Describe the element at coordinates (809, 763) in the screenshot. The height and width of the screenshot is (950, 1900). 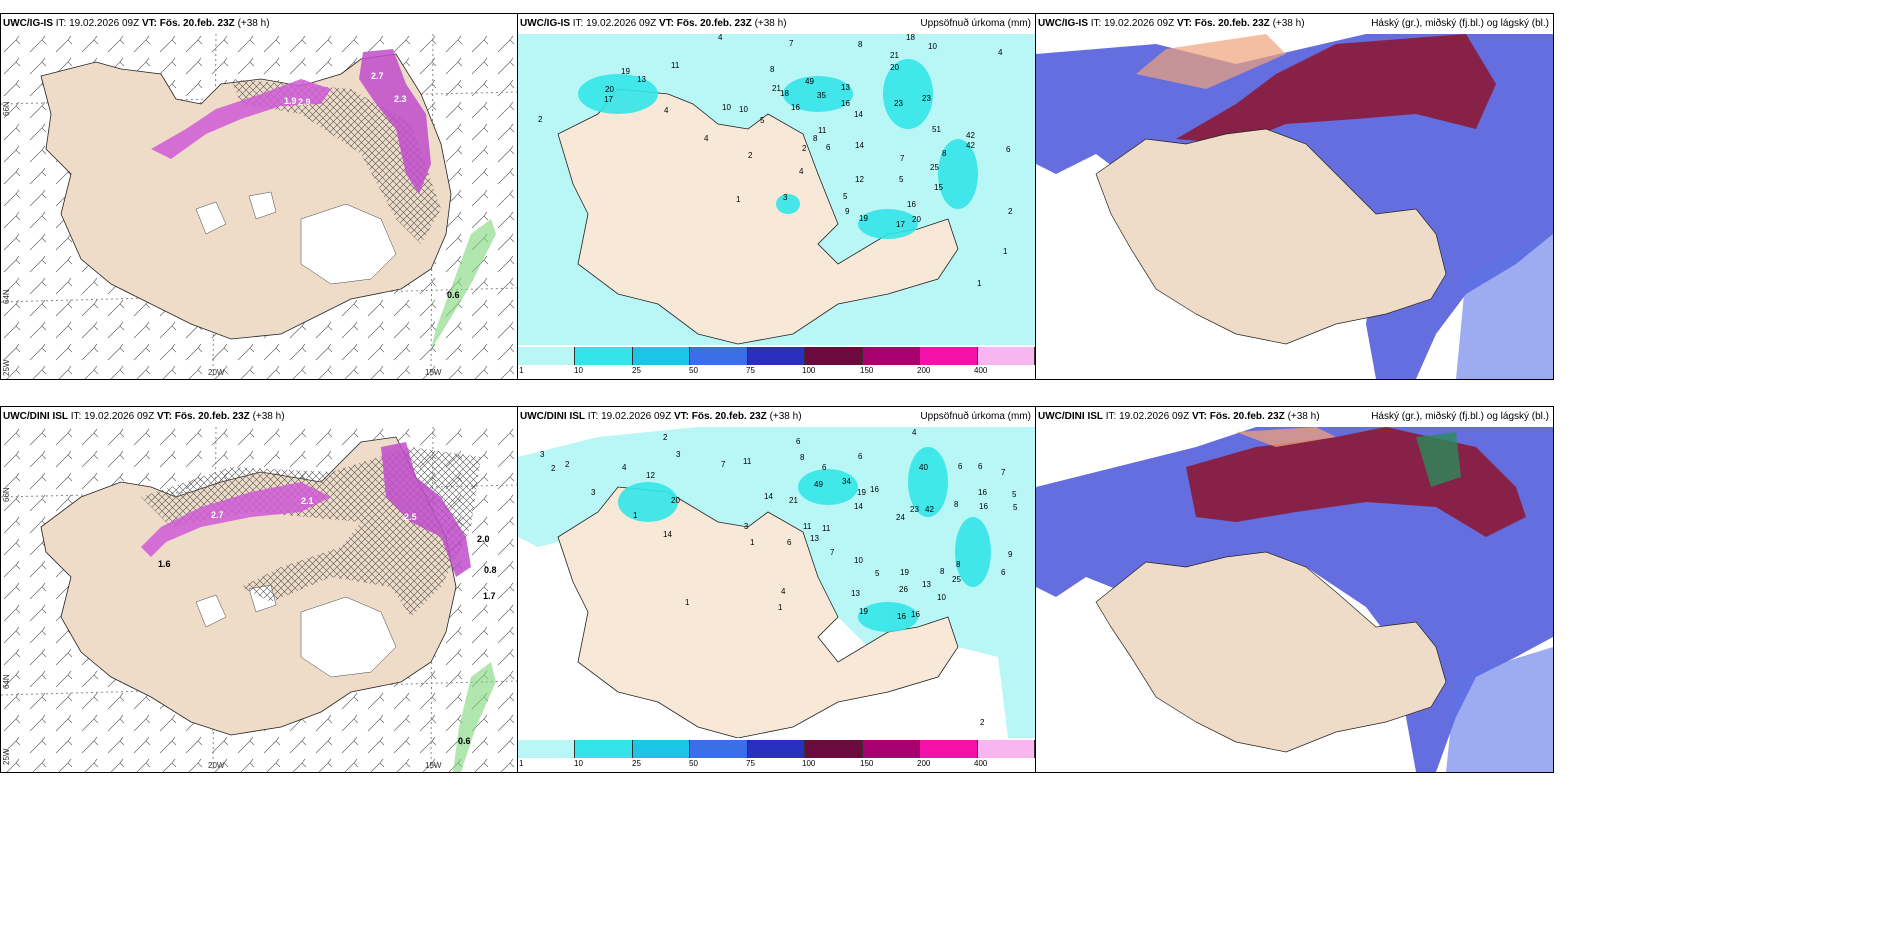
I see `scale-tick: 100` at that location.